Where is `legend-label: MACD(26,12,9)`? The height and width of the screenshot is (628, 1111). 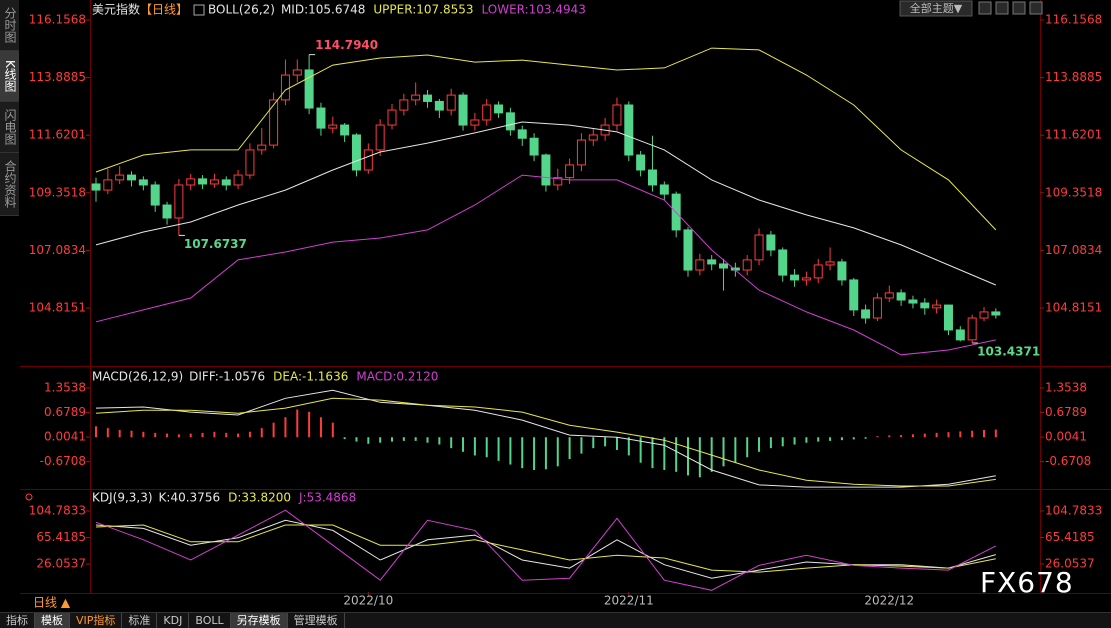
legend-label: MACD(26,12,9) is located at coordinates (137, 377).